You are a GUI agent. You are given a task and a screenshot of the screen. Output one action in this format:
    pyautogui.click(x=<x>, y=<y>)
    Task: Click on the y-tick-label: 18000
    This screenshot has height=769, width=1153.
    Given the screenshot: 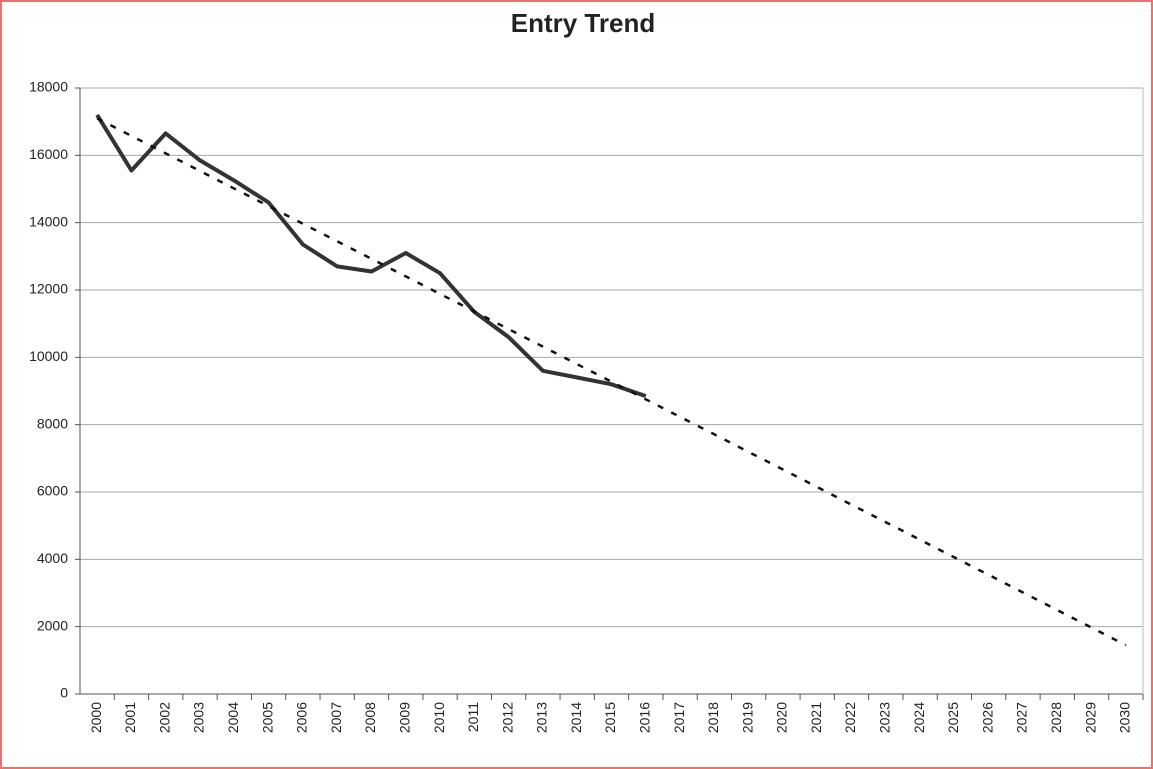 What is the action you would take?
    pyautogui.click(x=48, y=87)
    